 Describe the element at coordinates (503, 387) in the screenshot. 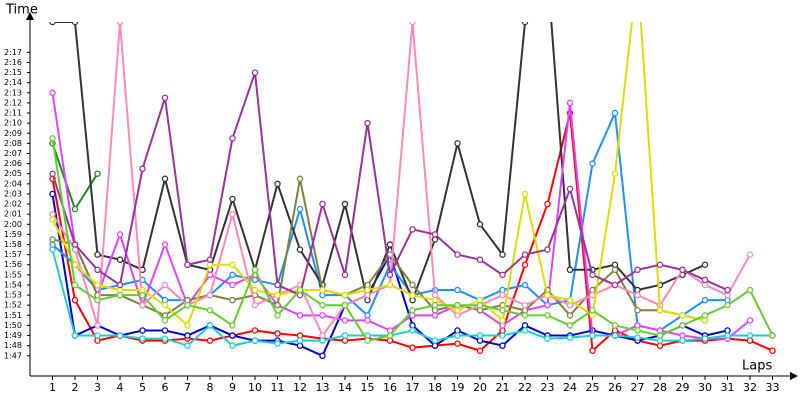

I see `x-tick-label: 21` at that location.